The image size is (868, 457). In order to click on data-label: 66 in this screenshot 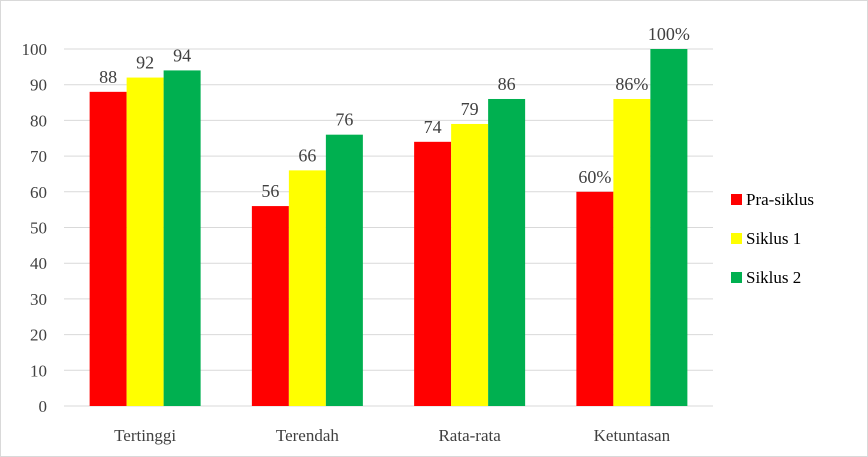, I will do `click(307, 155)`.